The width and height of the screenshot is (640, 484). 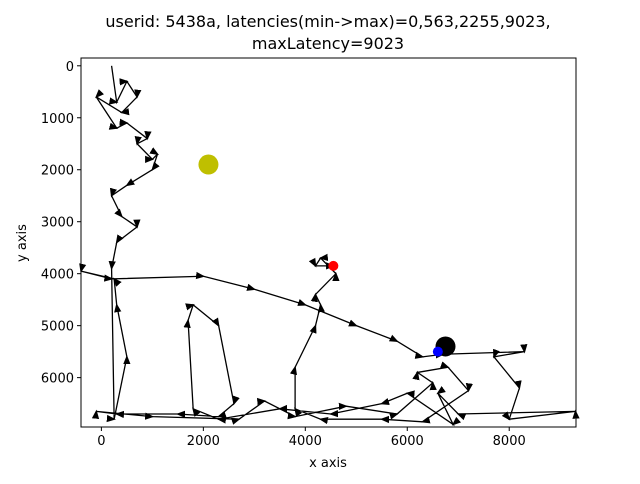 What do you see at coordinates (57, 379) in the screenshot?
I see `y-tick-label: 6000` at bounding box center [57, 379].